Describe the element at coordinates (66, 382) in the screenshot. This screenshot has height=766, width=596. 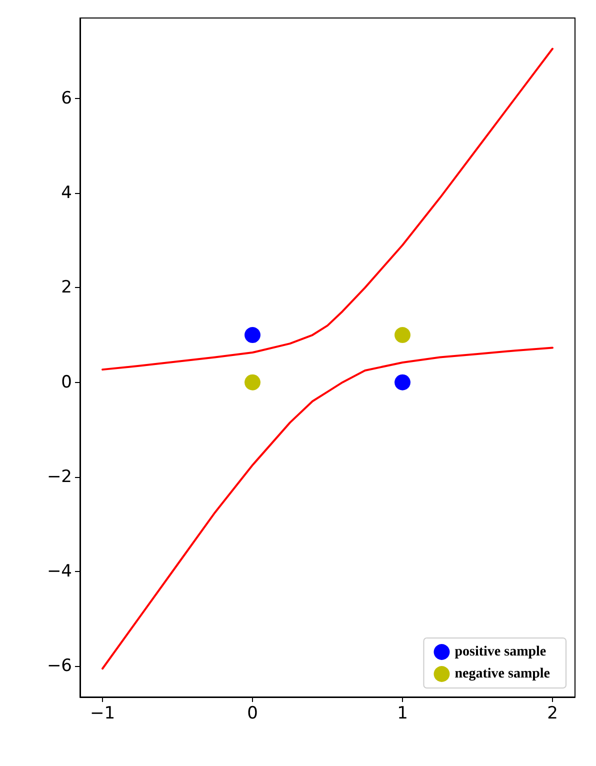
I see `y-tick-label: 0` at that location.